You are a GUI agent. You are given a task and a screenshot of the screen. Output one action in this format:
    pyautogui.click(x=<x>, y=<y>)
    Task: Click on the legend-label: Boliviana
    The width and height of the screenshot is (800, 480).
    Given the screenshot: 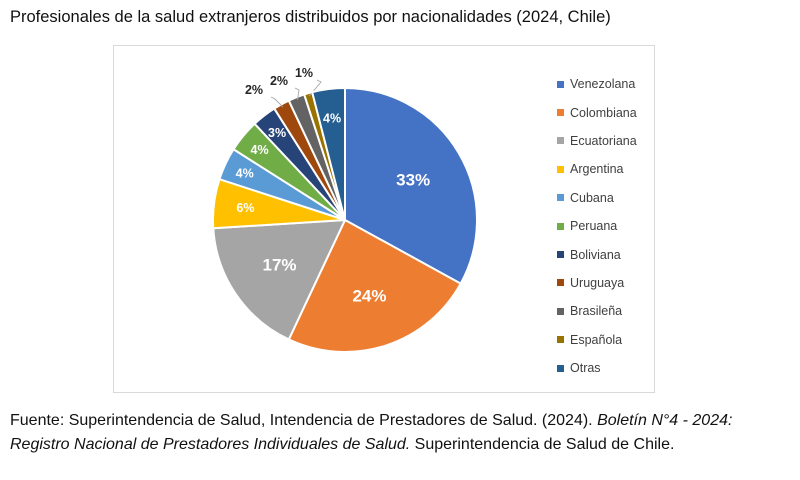 What is the action you would take?
    pyautogui.click(x=595, y=254)
    